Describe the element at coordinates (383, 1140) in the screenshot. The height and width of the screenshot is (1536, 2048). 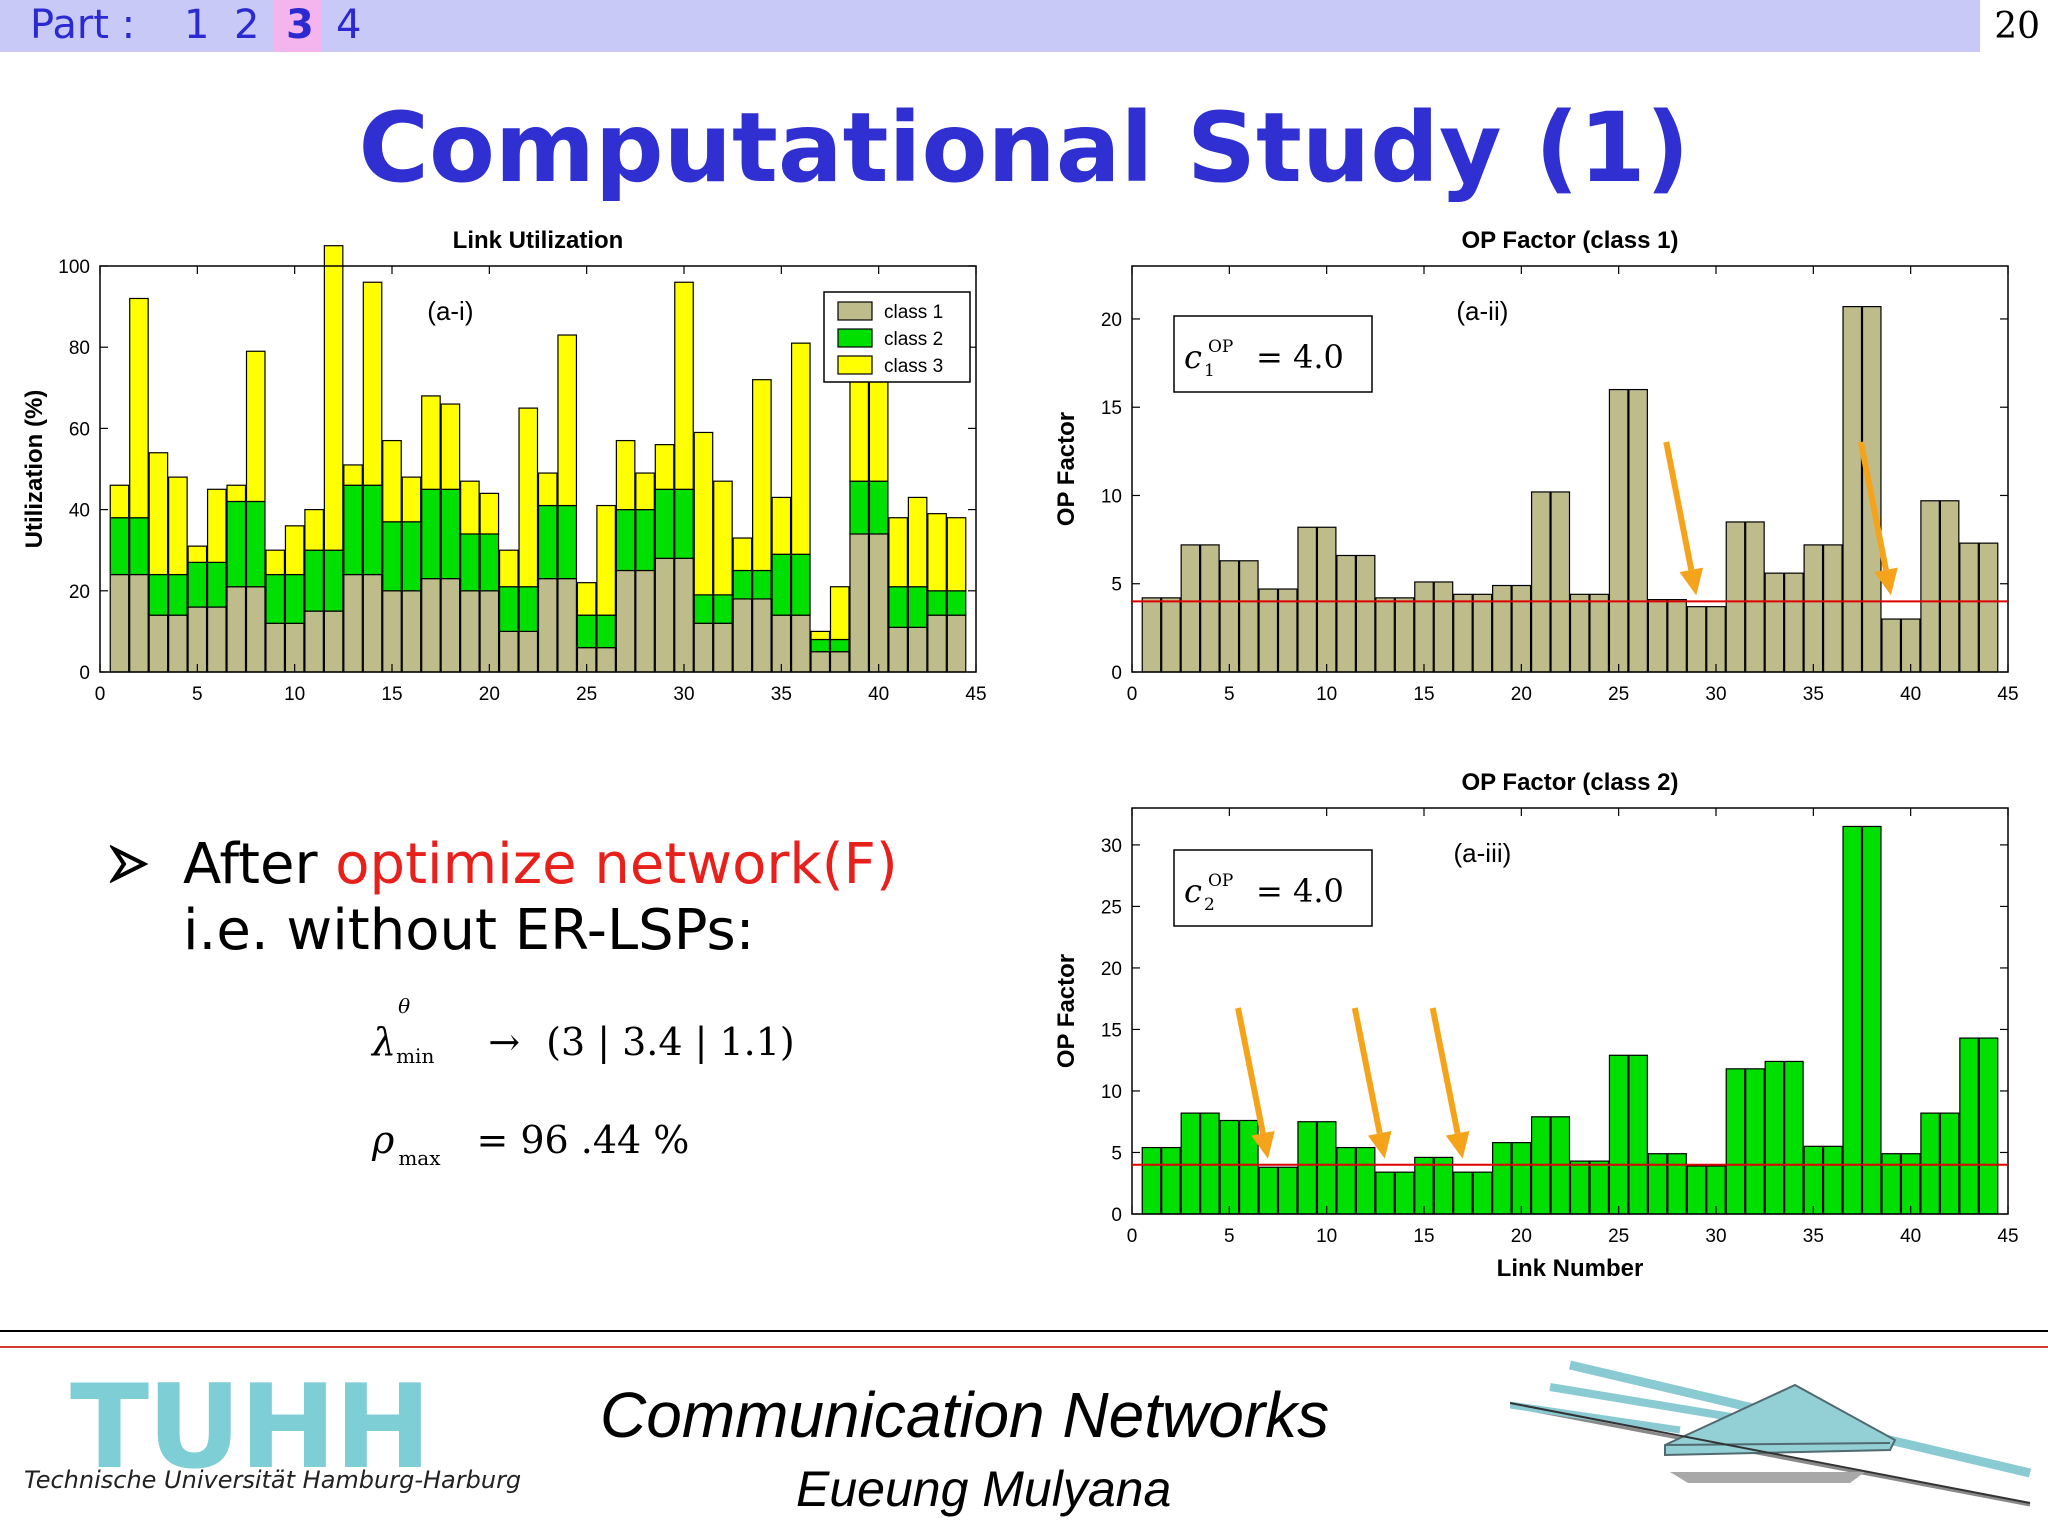
I see `rho-symbol: ρ` at that location.